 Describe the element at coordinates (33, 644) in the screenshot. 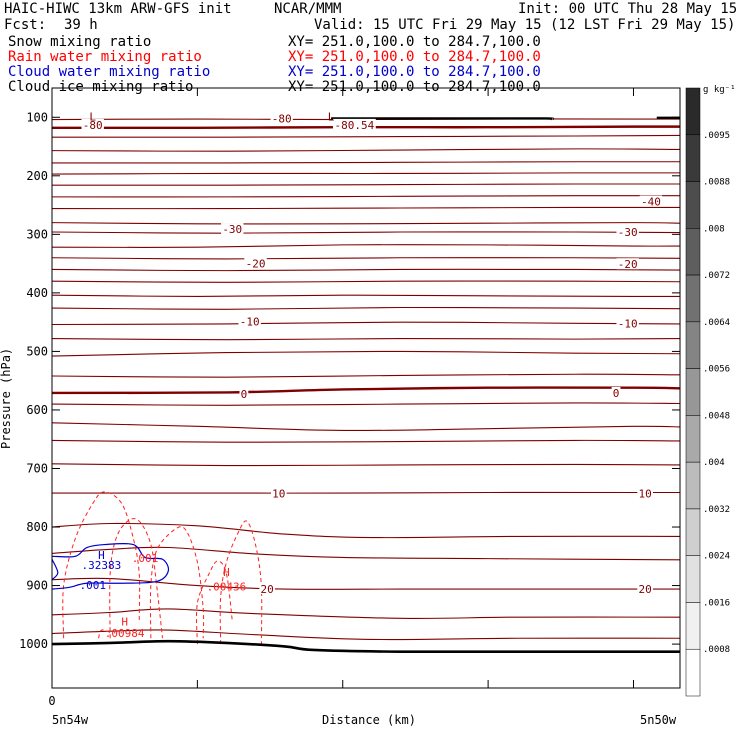

I see `y-tick-label: 1000` at that location.